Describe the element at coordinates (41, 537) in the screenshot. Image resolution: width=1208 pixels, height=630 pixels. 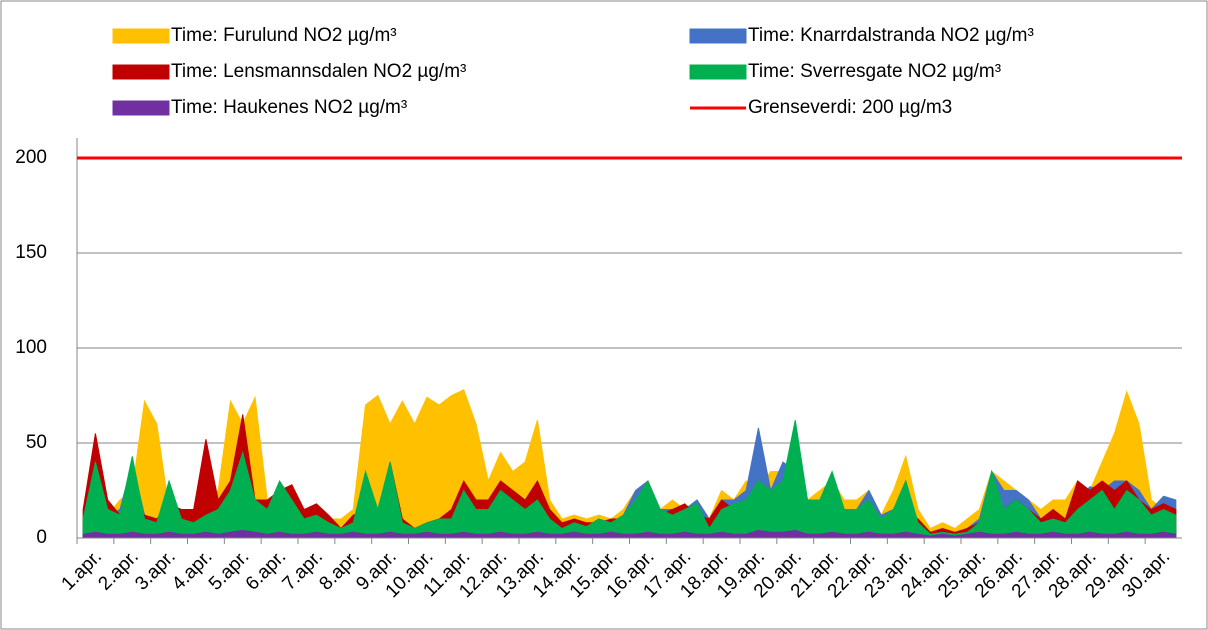
I see `y-tick-label: 0` at that location.